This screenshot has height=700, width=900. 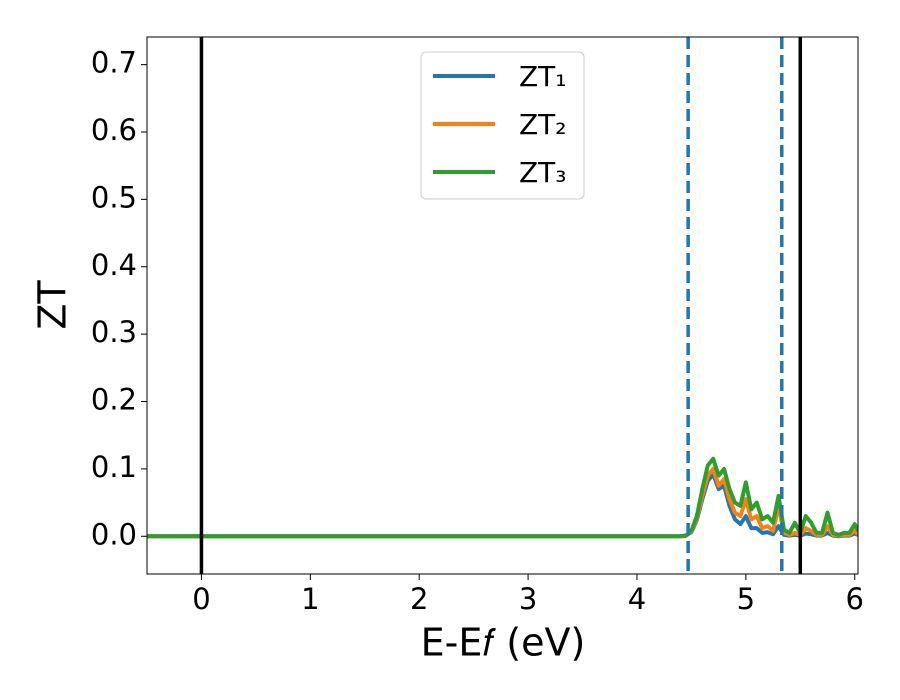 What do you see at coordinates (114, 332) in the screenshot?
I see `y-tick-label: 0.3` at bounding box center [114, 332].